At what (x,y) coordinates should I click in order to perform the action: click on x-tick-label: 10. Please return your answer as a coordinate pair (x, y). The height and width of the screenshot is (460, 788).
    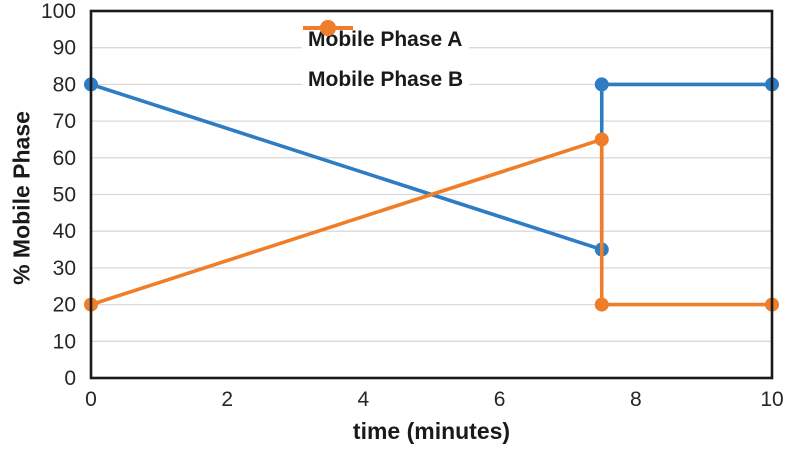
    Looking at the image, I should click on (771, 399).